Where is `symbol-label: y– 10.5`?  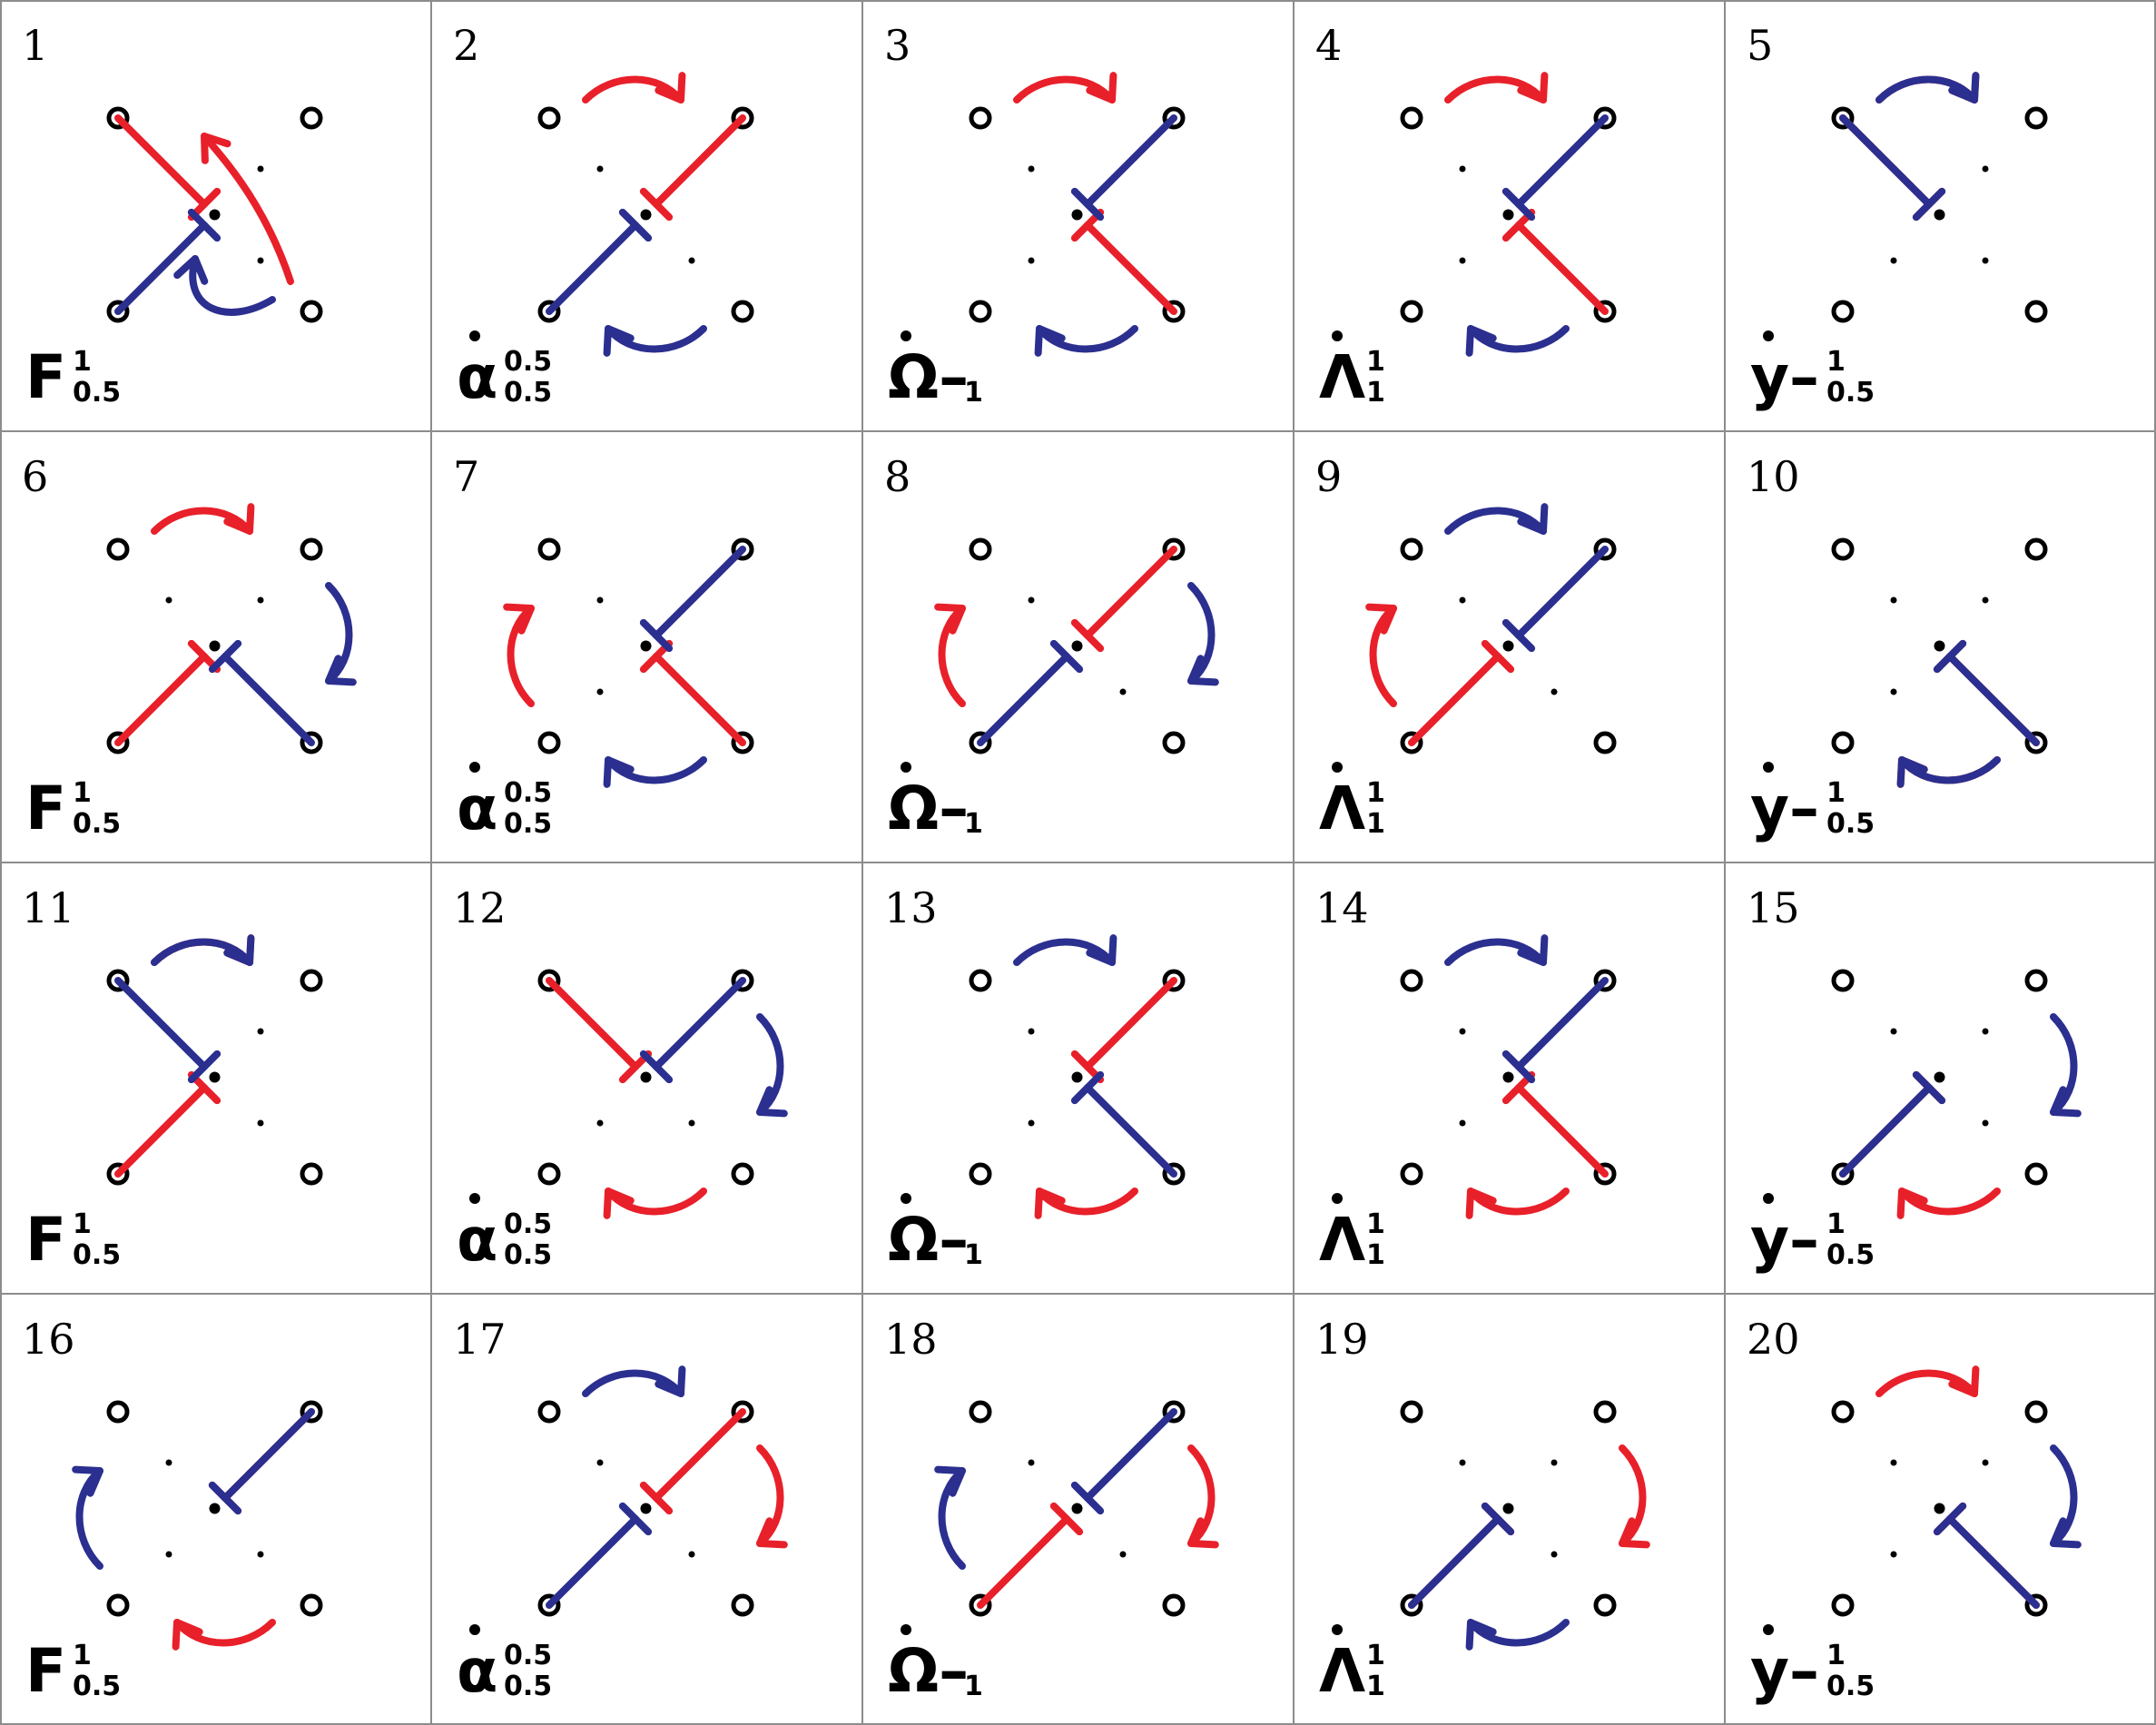 symbol-label: y– 10.5 is located at coordinates (1813, 371).